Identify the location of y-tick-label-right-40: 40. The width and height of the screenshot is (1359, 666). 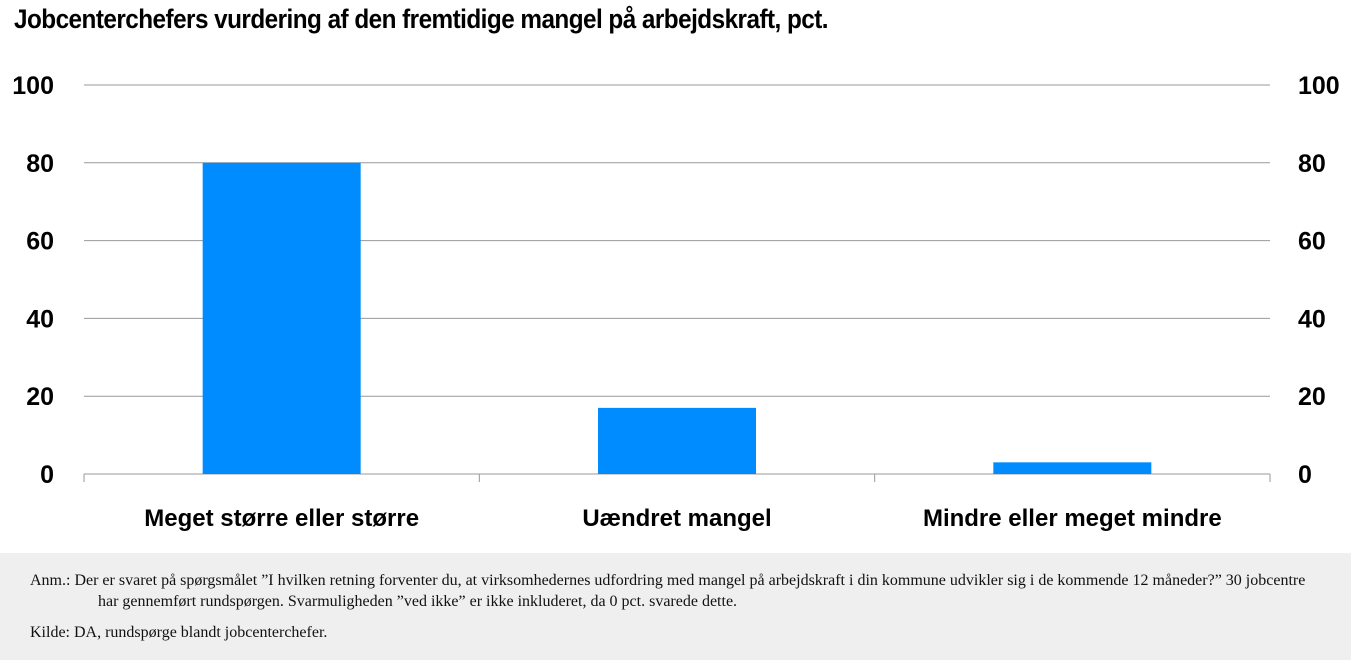
(1312, 319).